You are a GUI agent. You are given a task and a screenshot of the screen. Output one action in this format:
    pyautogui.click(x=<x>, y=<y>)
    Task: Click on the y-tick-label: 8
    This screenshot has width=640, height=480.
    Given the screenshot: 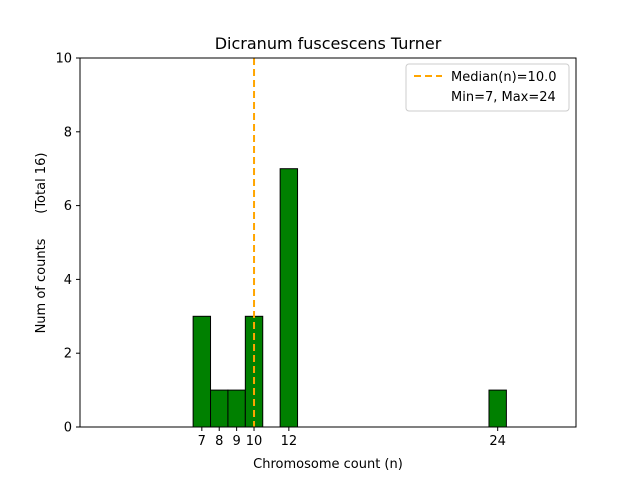 What is the action you would take?
    pyautogui.click(x=68, y=132)
    